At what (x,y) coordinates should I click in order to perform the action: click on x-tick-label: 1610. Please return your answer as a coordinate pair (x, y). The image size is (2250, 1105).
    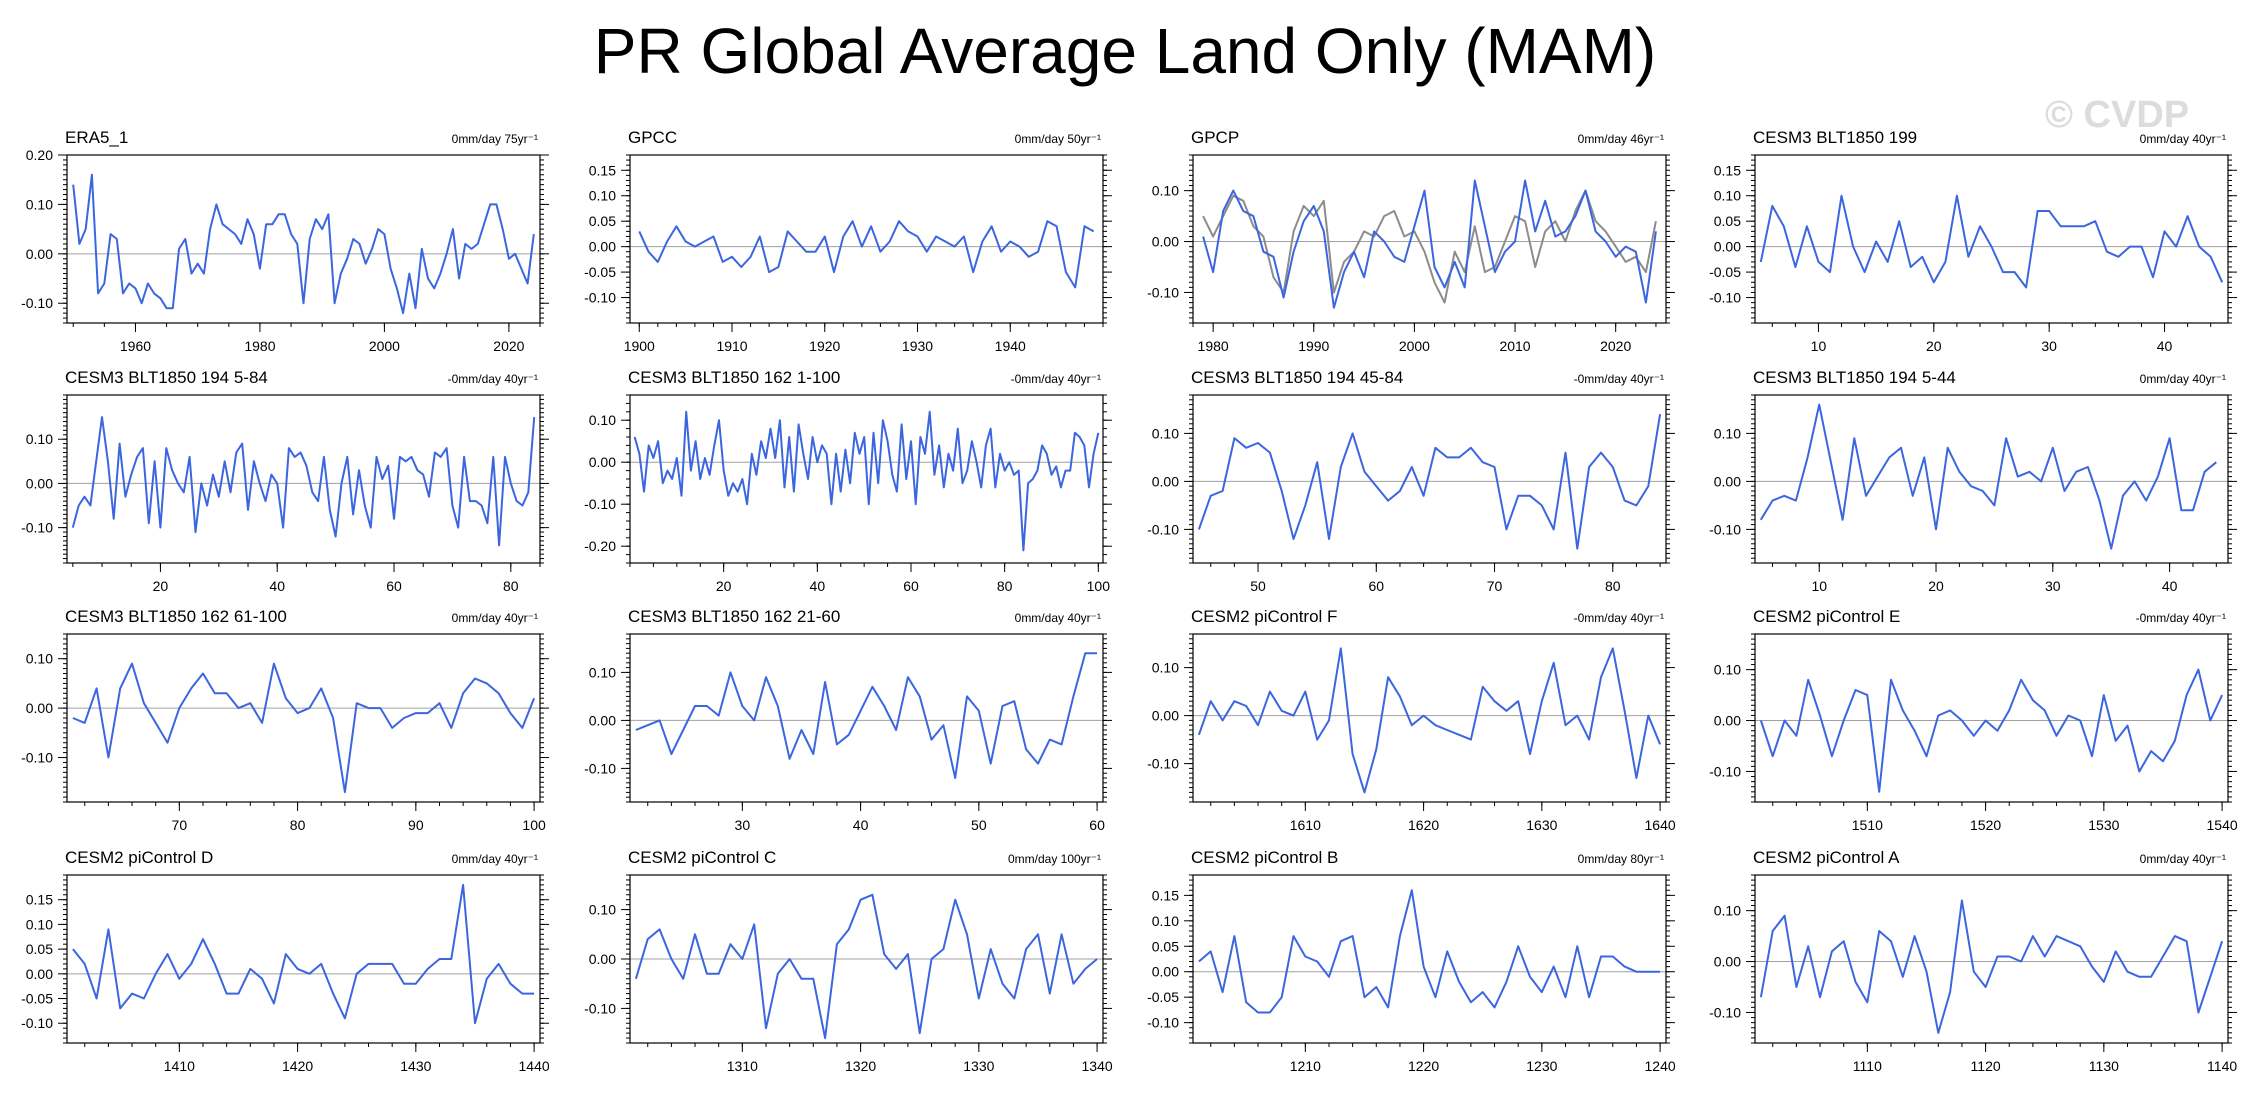
    Looking at the image, I should click on (1305, 825).